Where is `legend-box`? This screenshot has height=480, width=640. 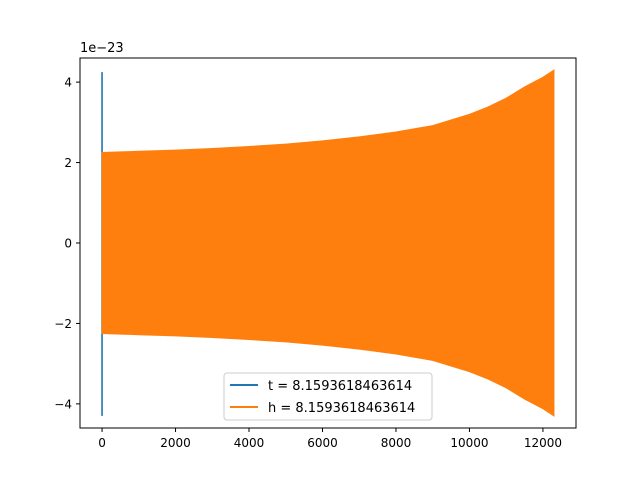 legend-box is located at coordinates (328, 396).